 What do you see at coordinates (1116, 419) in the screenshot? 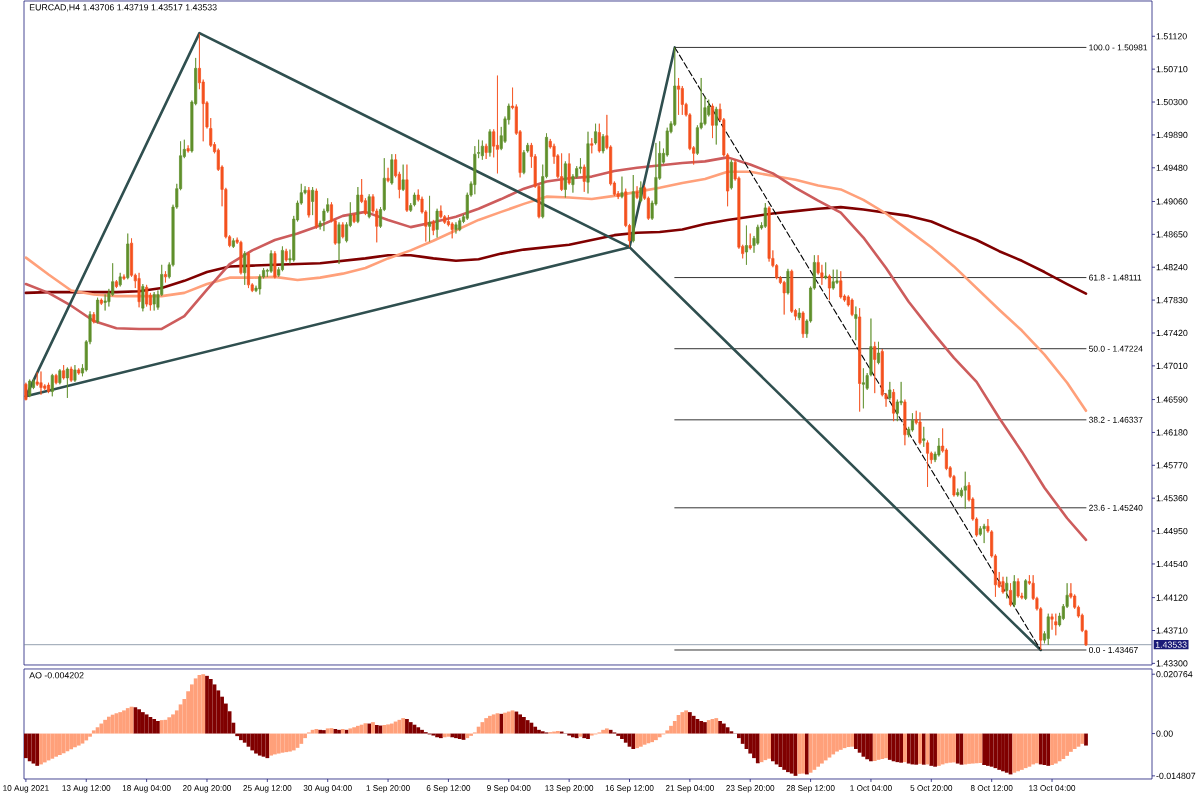
I see `series-label: 38.2 - 1.46337` at bounding box center [1116, 419].